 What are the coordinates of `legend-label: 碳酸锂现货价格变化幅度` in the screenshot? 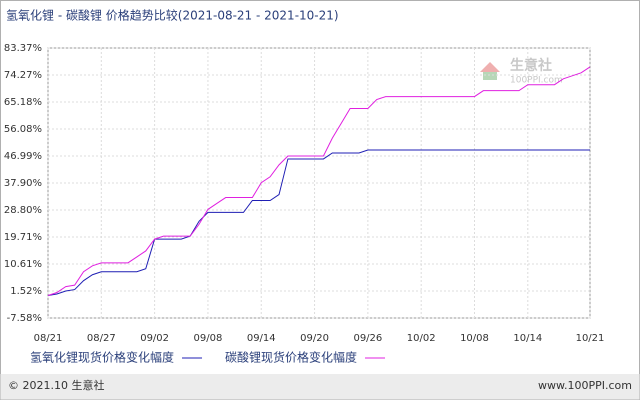 It's located at (291, 357).